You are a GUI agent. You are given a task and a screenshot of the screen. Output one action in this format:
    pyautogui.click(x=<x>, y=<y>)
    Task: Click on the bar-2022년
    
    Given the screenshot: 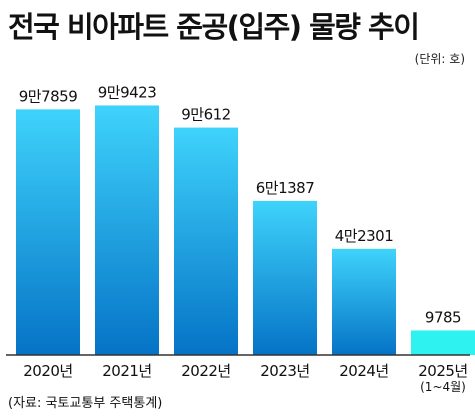 What is the action you would take?
    pyautogui.click(x=206, y=241)
    